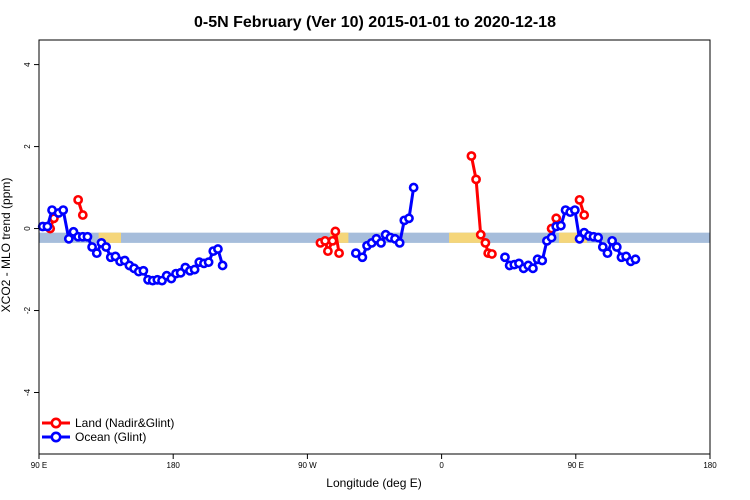  What do you see at coordinates (27, 228) in the screenshot?
I see `y-tick-label: 0` at bounding box center [27, 228].